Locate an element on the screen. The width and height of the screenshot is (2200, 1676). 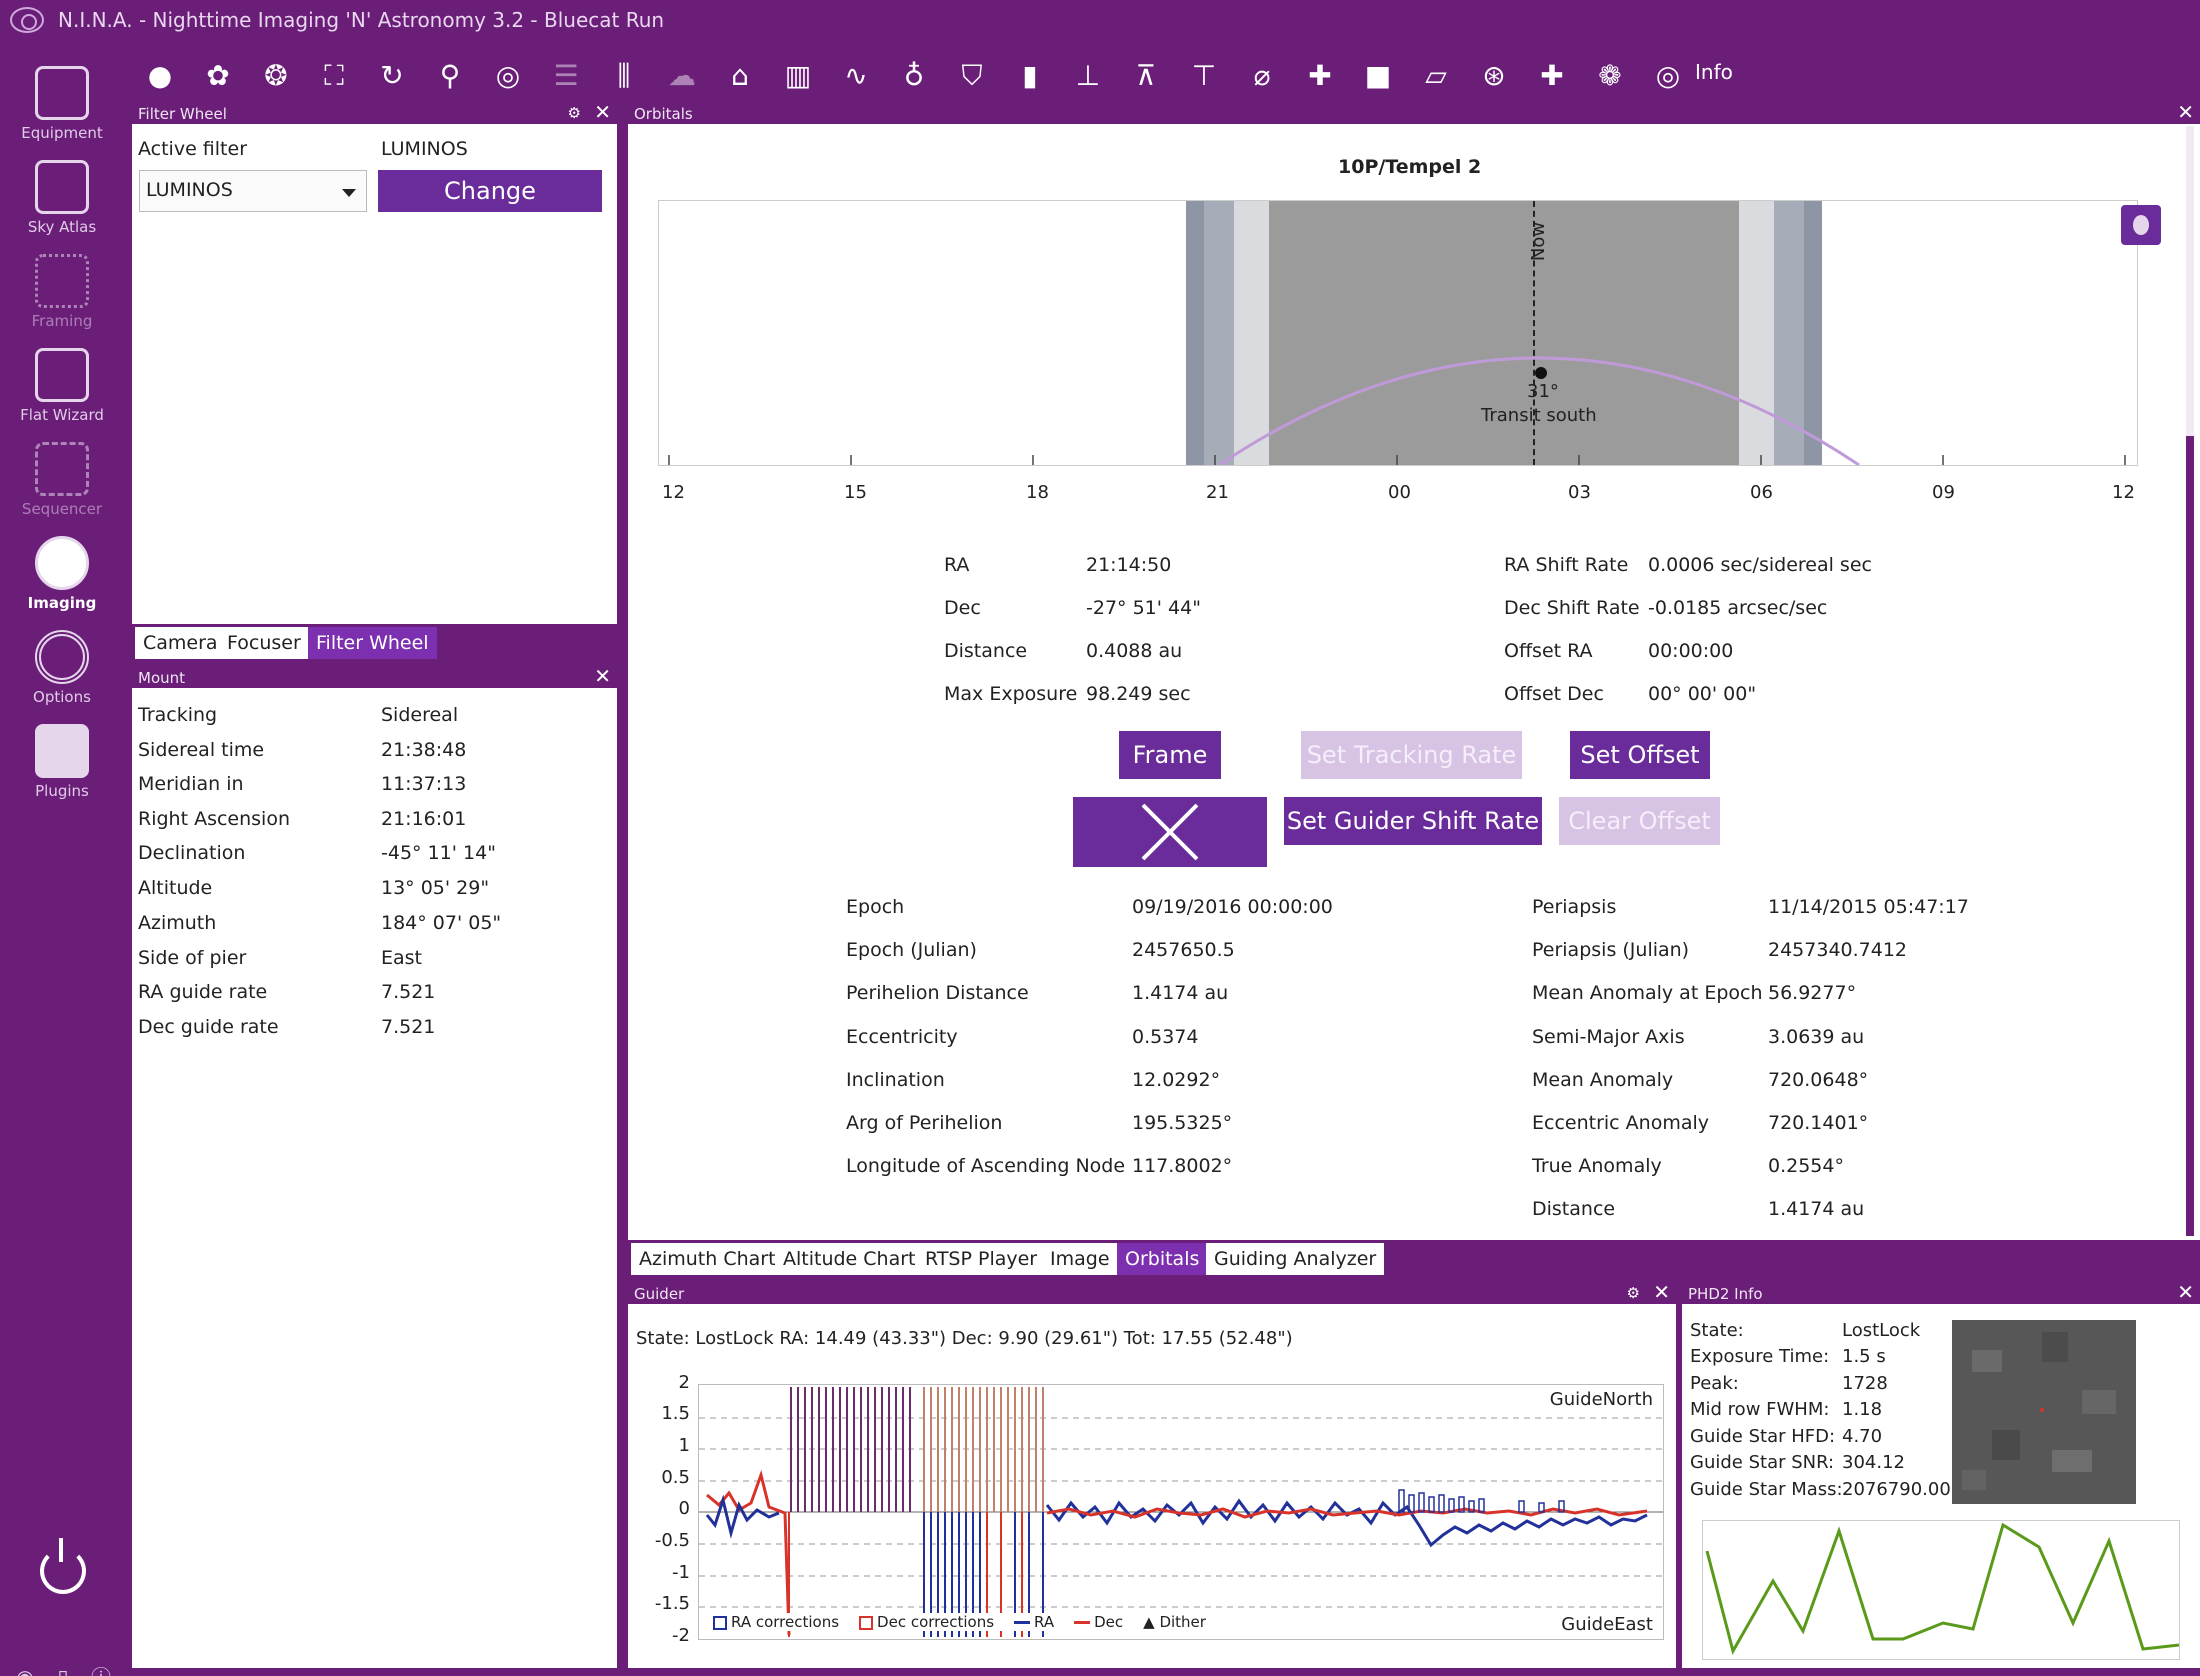
x-tick: 12 is located at coordinates (673, 492).